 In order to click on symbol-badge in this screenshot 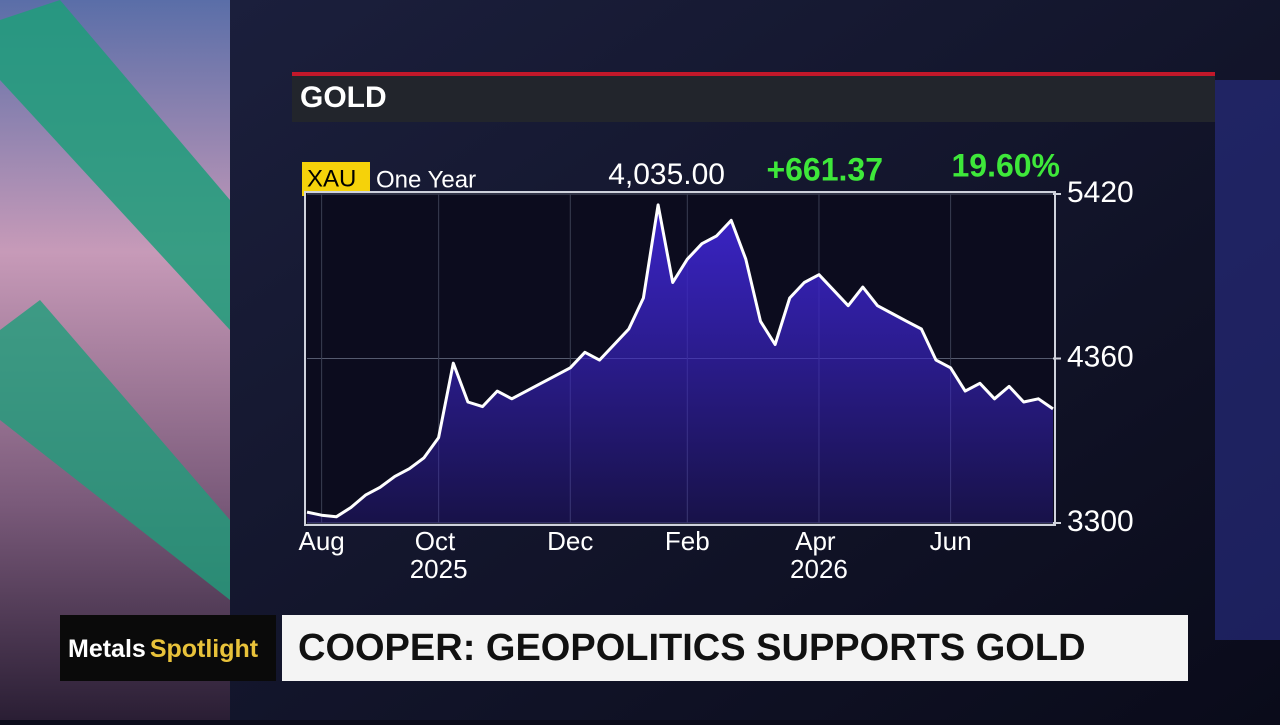, I will do `click(336, 179)`.